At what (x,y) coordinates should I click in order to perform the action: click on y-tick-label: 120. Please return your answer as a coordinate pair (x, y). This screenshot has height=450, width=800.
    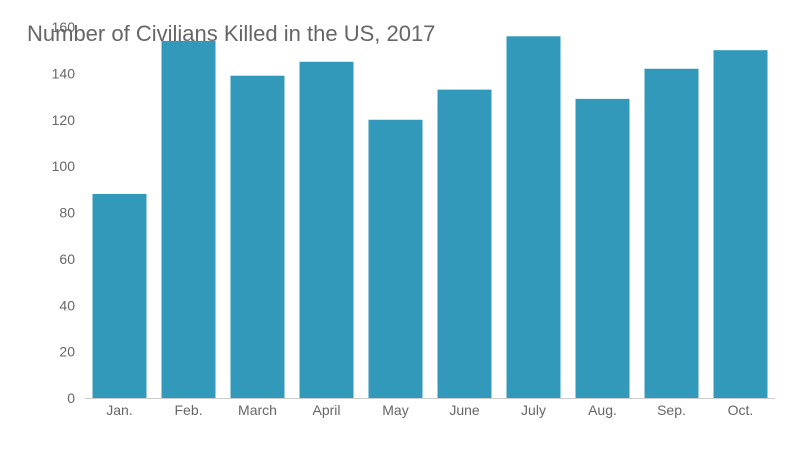
    Looking at the image, I should click on (64, 120).